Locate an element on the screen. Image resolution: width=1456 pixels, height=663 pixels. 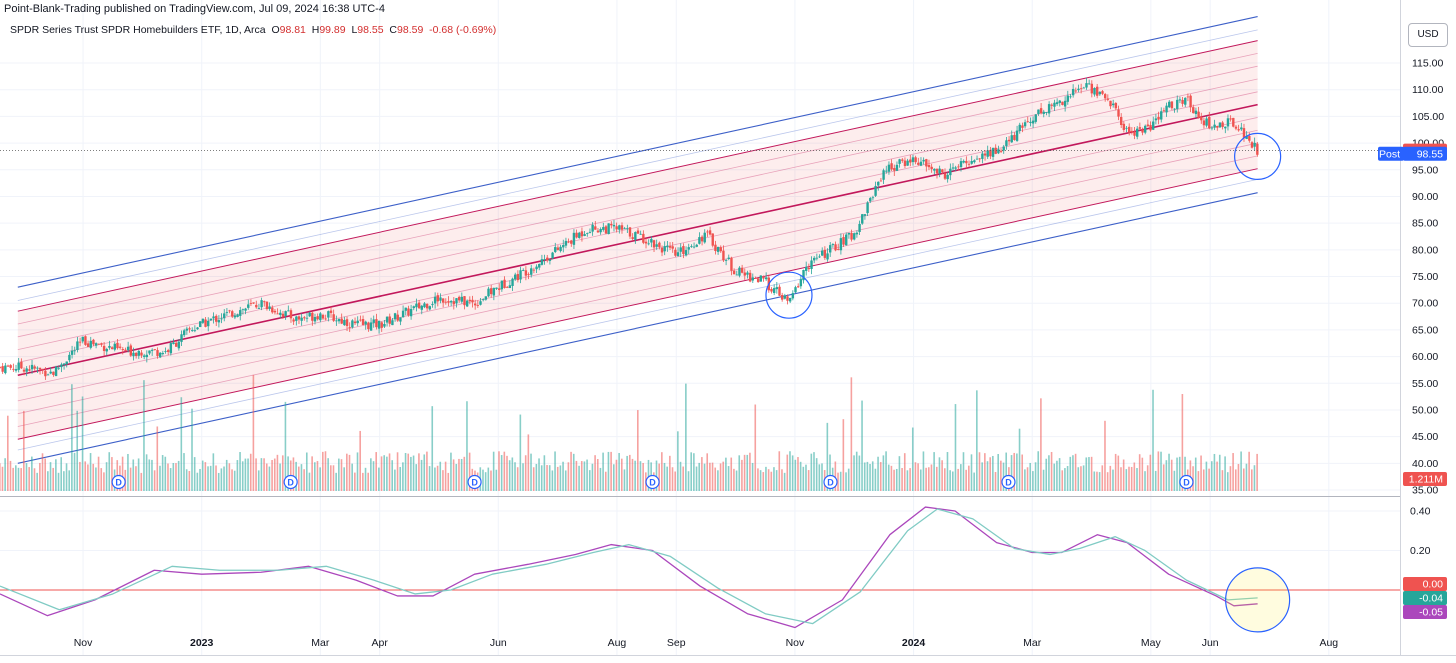
price-tick-label: 95.00 is located at coordinates (1425, 170).